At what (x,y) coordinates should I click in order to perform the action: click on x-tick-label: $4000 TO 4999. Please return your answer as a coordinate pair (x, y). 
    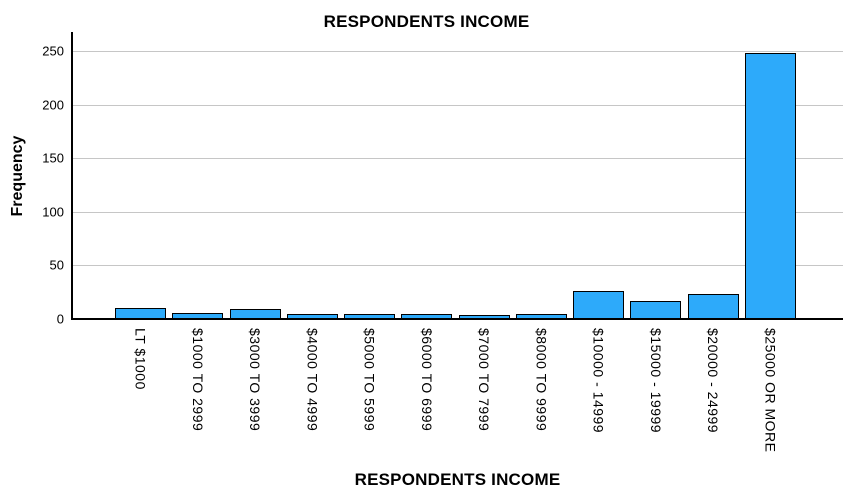
    Looking at the image, I should click on (312, 380).